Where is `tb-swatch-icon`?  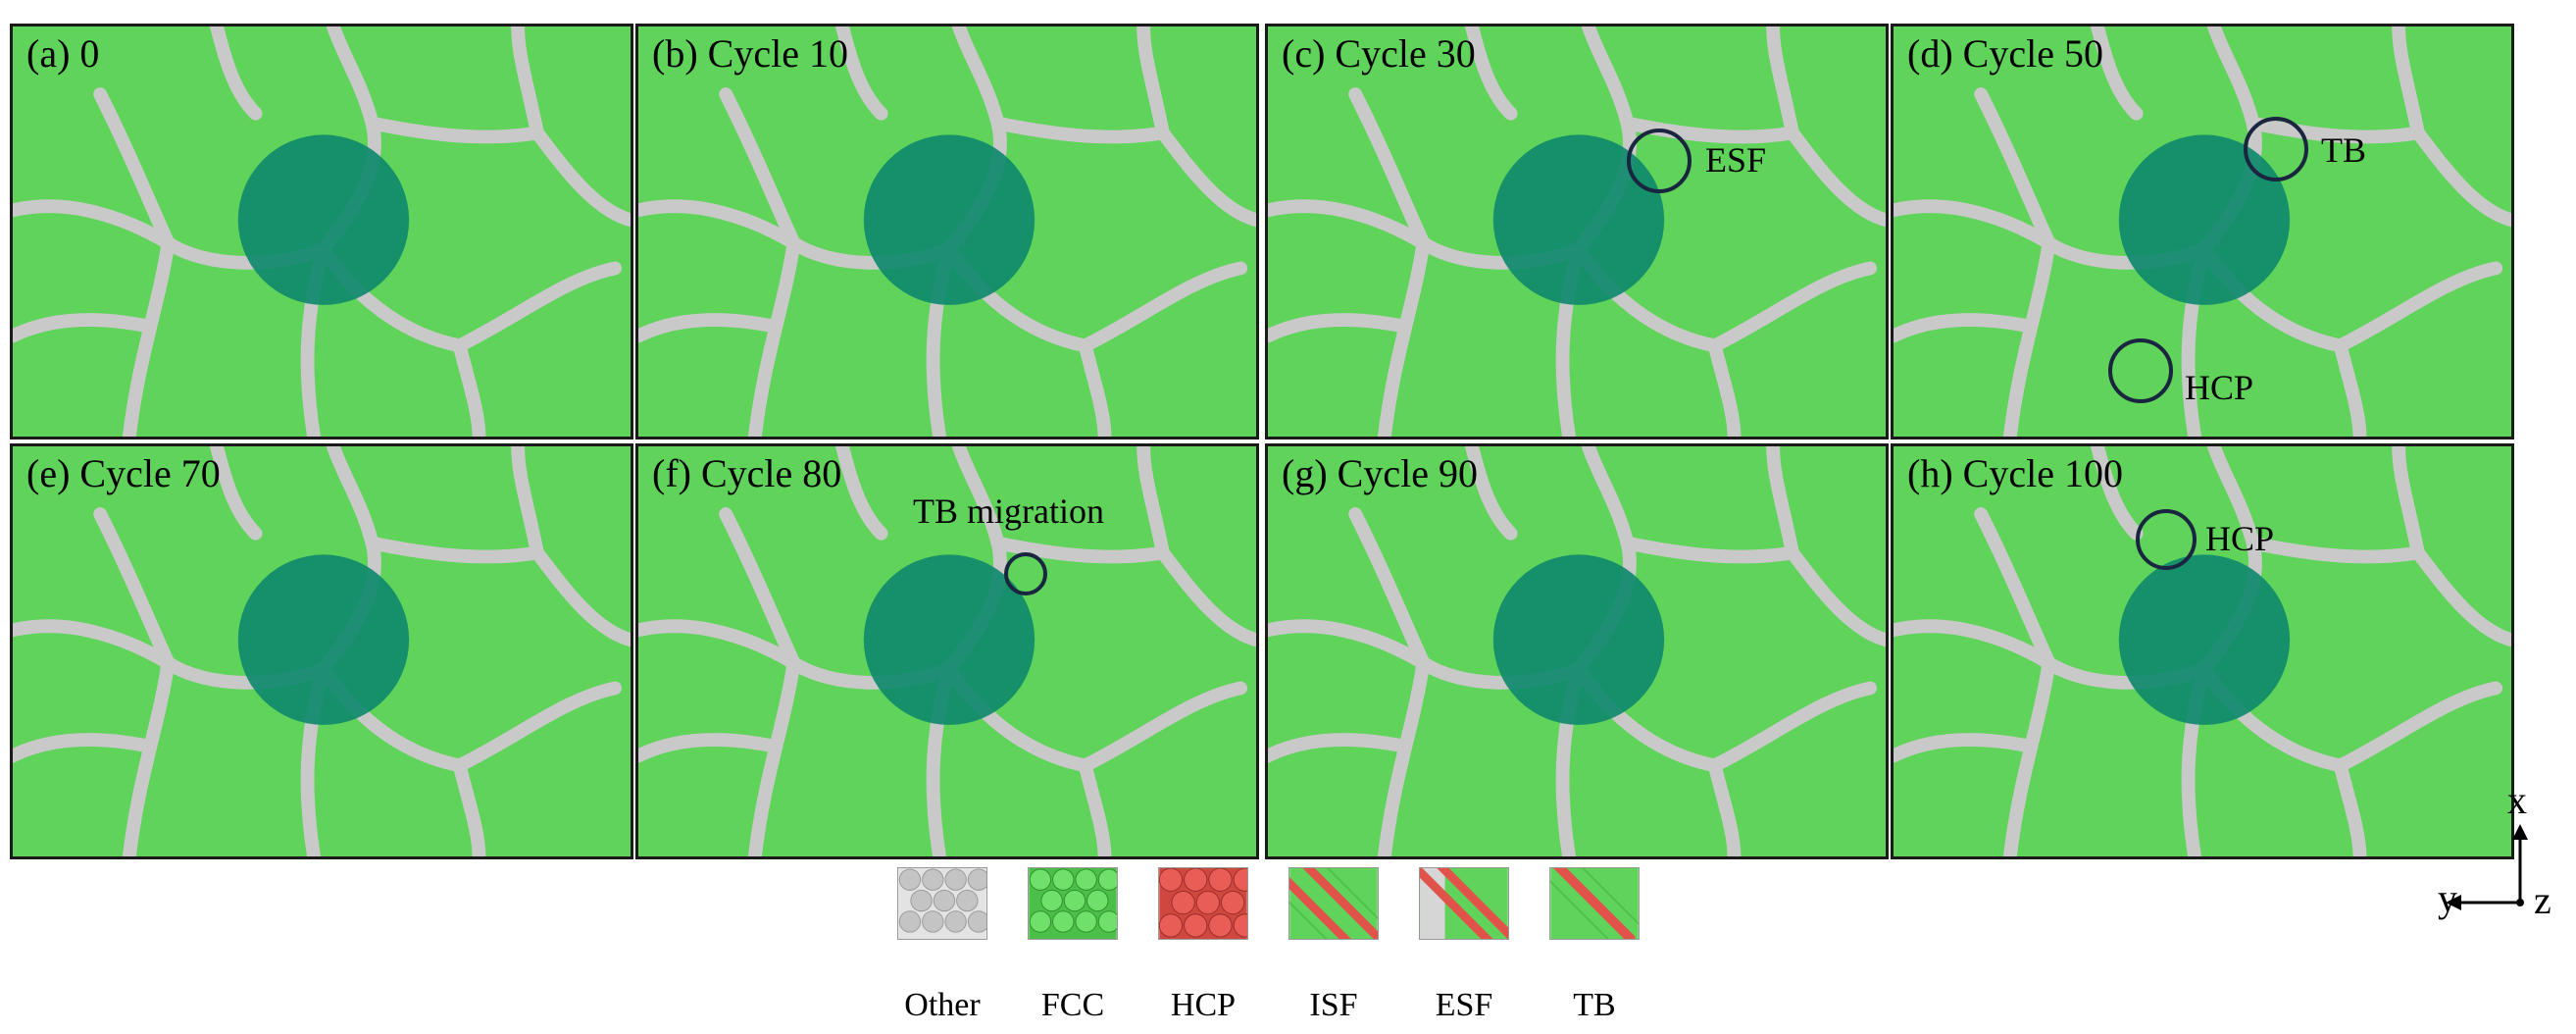
tb-swatch-icon is located at coordinates (1594, 904).